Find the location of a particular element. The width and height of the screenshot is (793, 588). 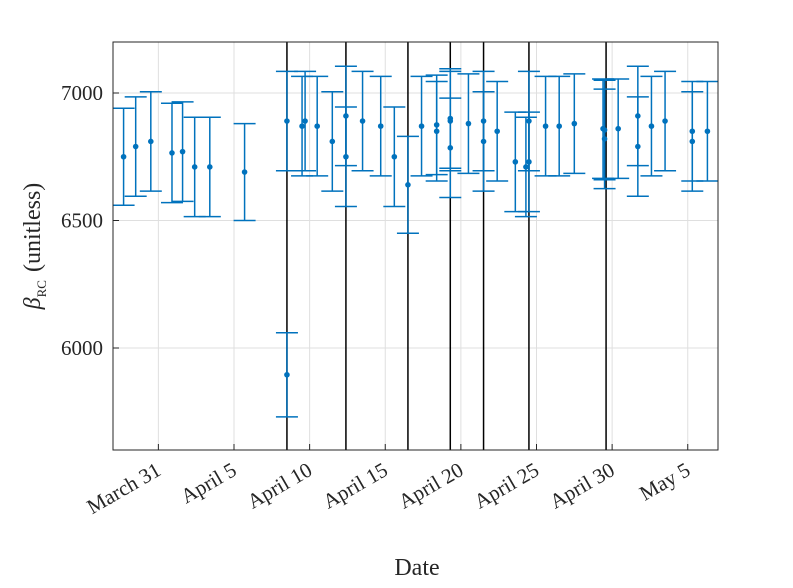

y-tick-label: 7000 is located at coordinates (82, 93).